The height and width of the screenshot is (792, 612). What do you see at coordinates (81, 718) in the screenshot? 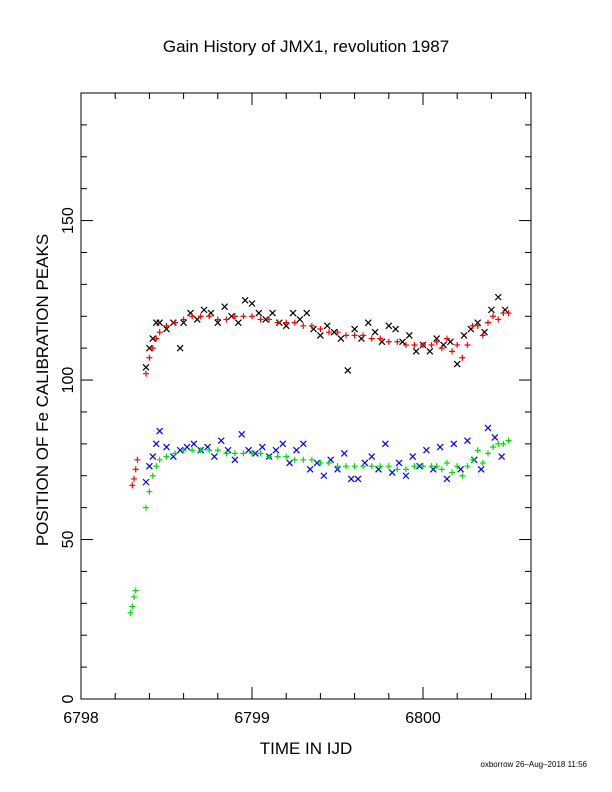
I see `x-tick-label: 6798` at bounding box center [81, 718].